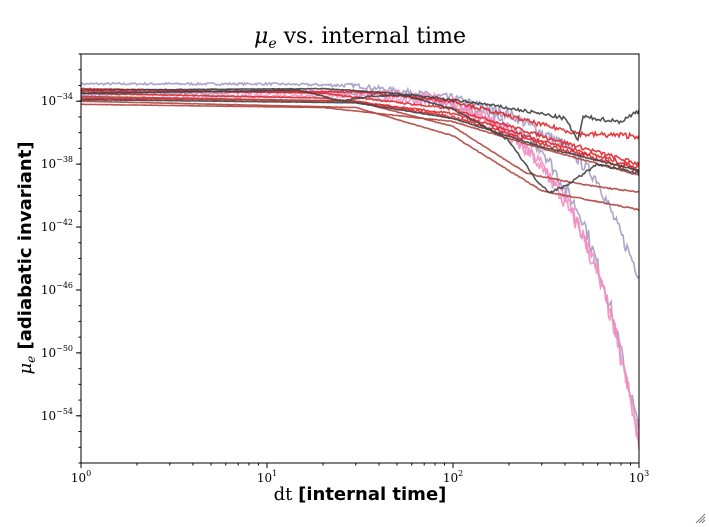  I want to click on y-axis-label: μe [adiabatic invariant], so click(26, 257).